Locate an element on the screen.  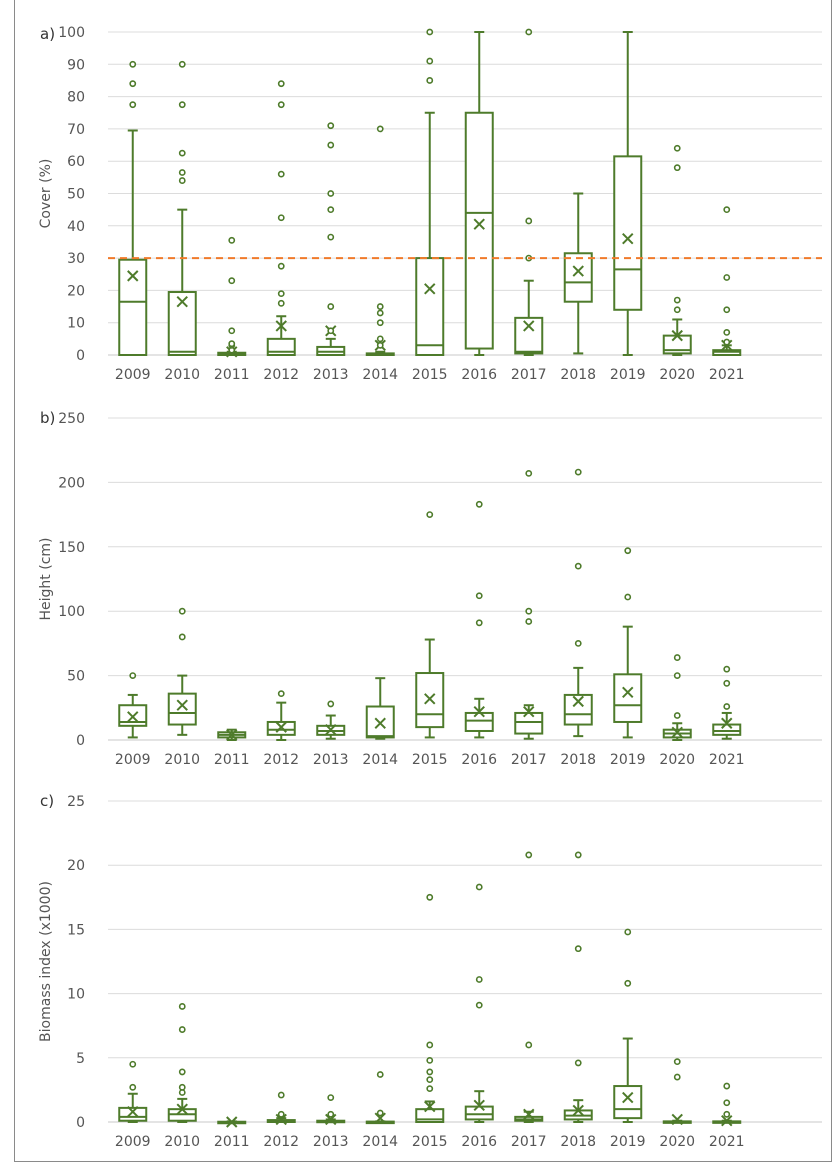
x-tick-label: 2015 is located at coordinates (430, 1142).